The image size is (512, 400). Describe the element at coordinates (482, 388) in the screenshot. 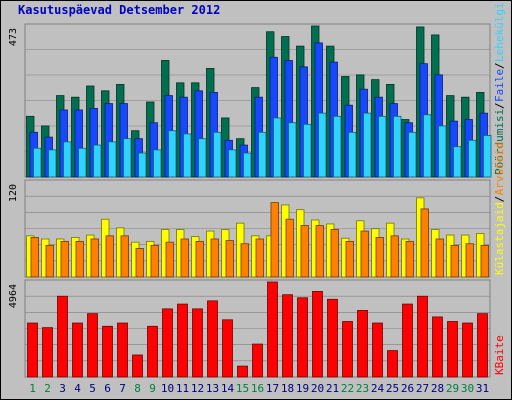

I see `x-tick-label-day-31: 31` at that location.